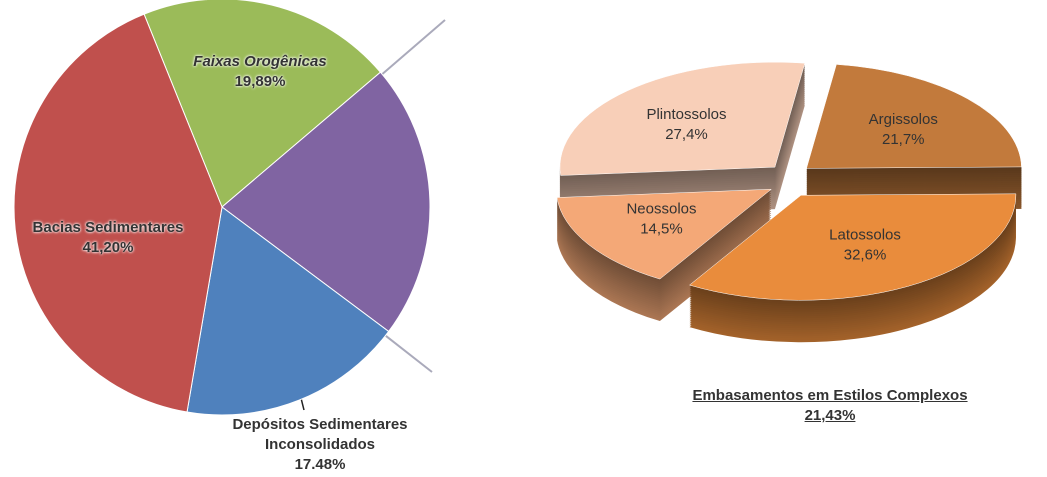 The width and height of the screenshot is (1047, 477). Describe the element at coordinates (903, 119) in the screenshot. I see `slice-label: Argissolos` at that location.